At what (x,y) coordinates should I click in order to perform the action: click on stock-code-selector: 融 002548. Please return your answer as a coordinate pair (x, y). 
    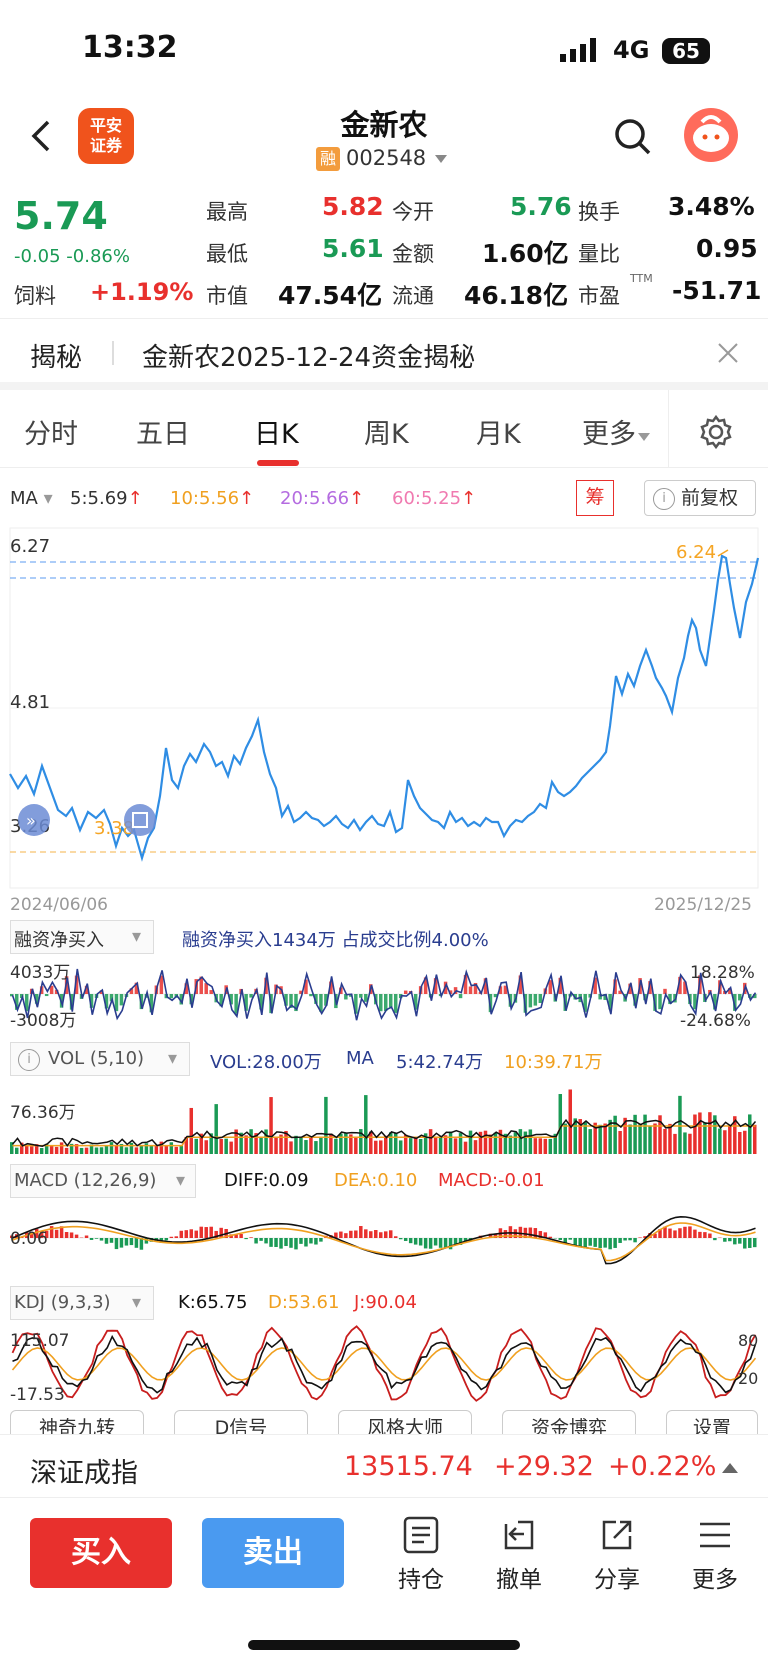
    Looking at the image, I should click on (382, 158).